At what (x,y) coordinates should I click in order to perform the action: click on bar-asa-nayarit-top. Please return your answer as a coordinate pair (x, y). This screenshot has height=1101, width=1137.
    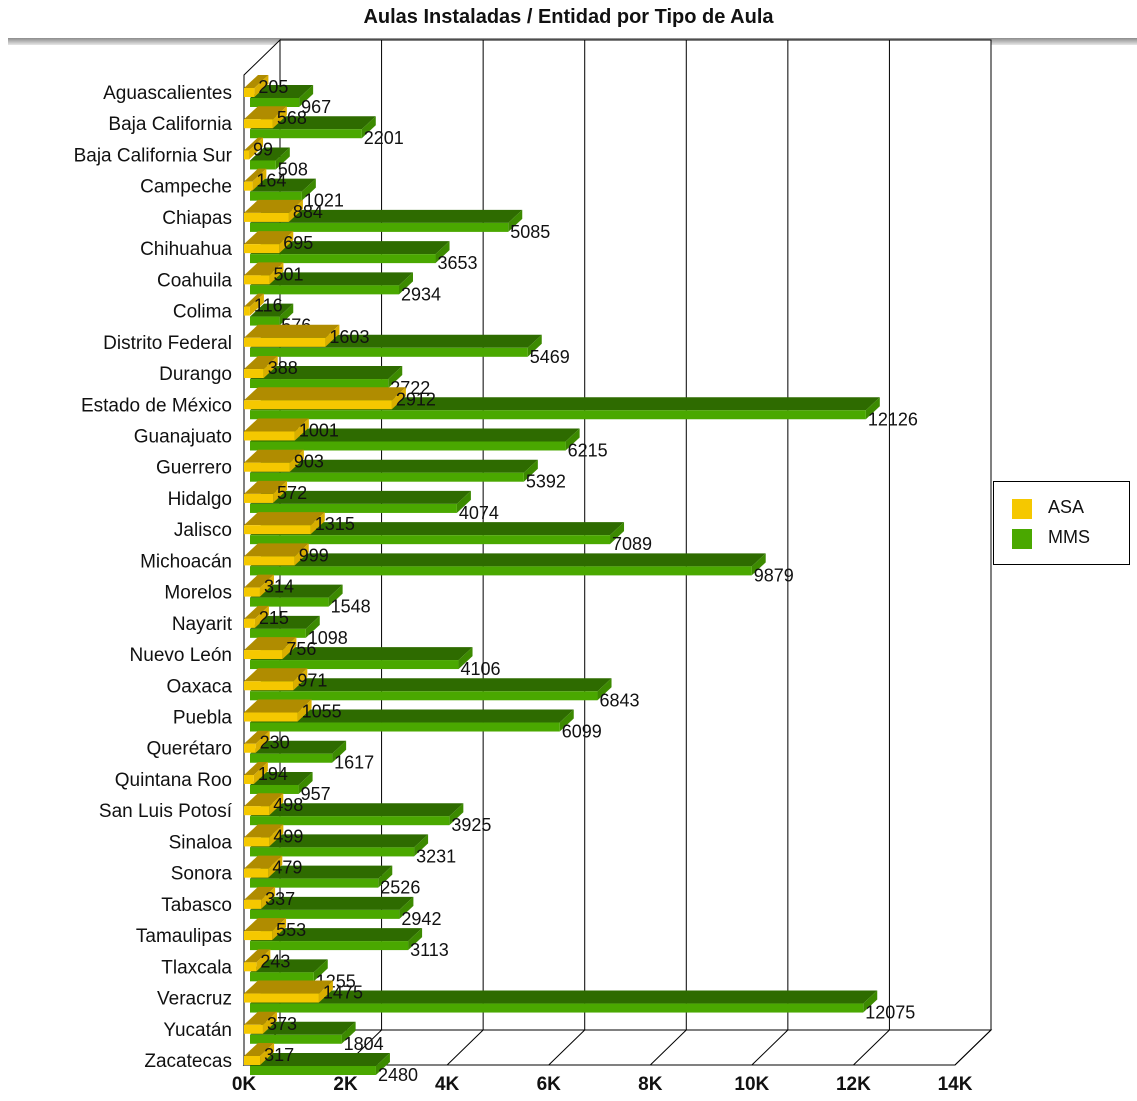
    Looking at the image, I should click on (256, 612).